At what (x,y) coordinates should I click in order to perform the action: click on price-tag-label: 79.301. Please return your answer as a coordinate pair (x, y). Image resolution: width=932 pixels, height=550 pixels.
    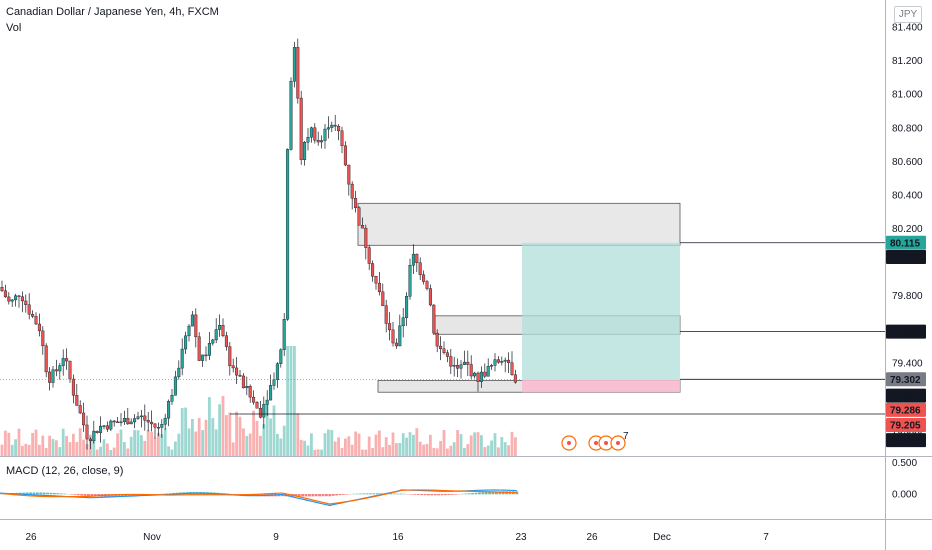
    Looking at the image, I should click on (905, 396).